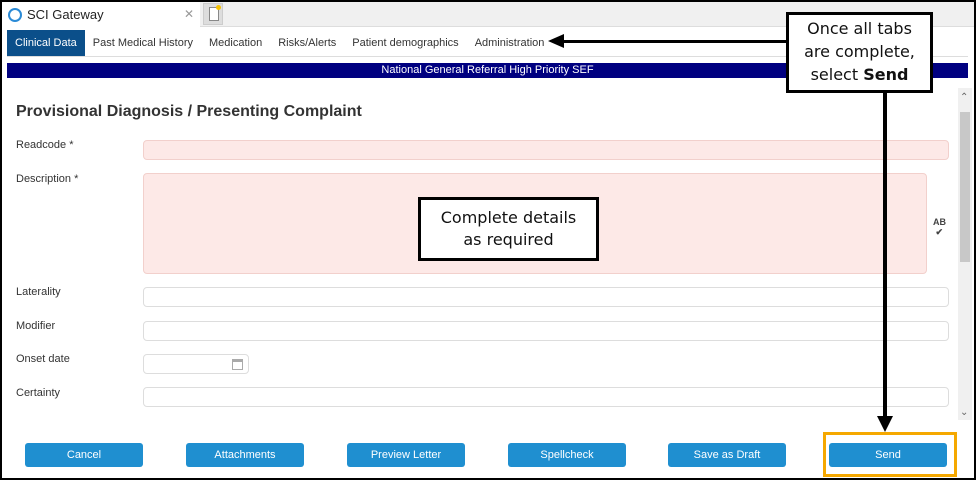  What do you see at coordinates (15, 14) in the screenshot?
I see `ie-logo-icon` at bounding box center [15, 14].